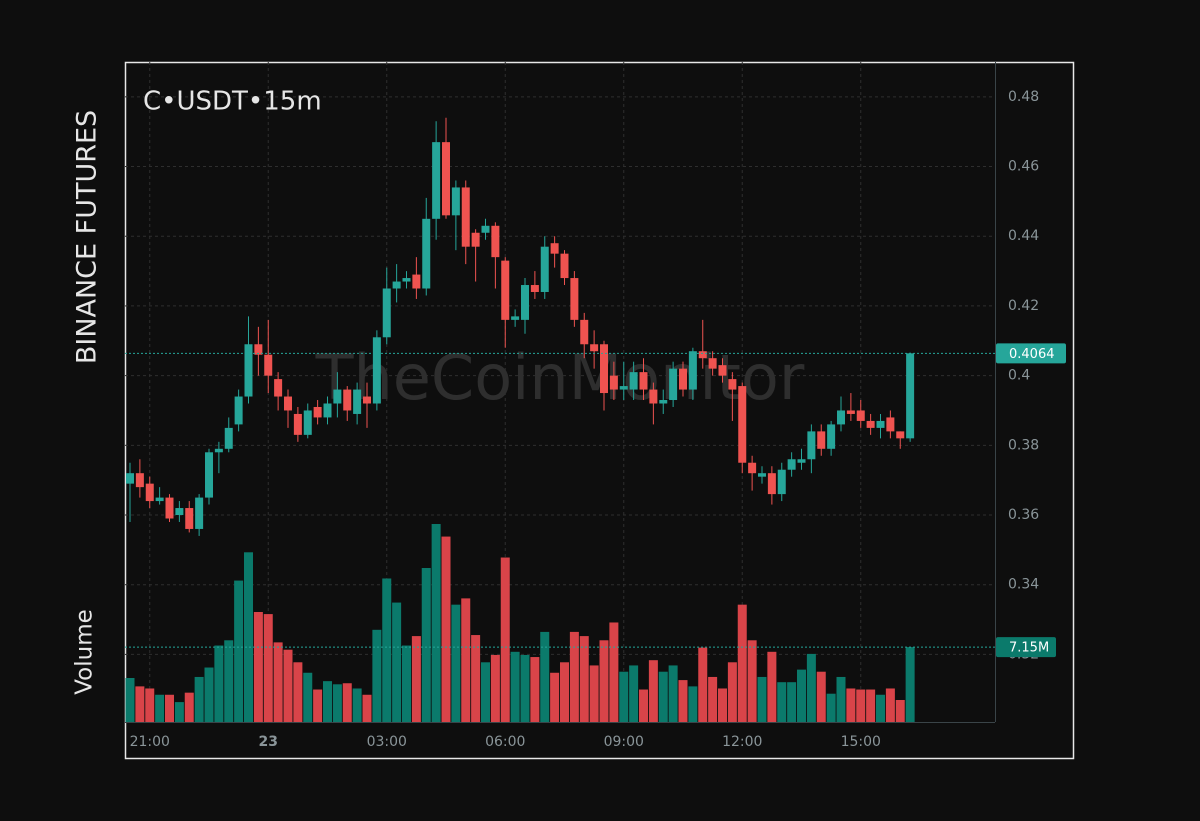  Describe the element at coordinates (1023, 515) in the screenshot. I see `y-tick-label: 0.36` at that location.